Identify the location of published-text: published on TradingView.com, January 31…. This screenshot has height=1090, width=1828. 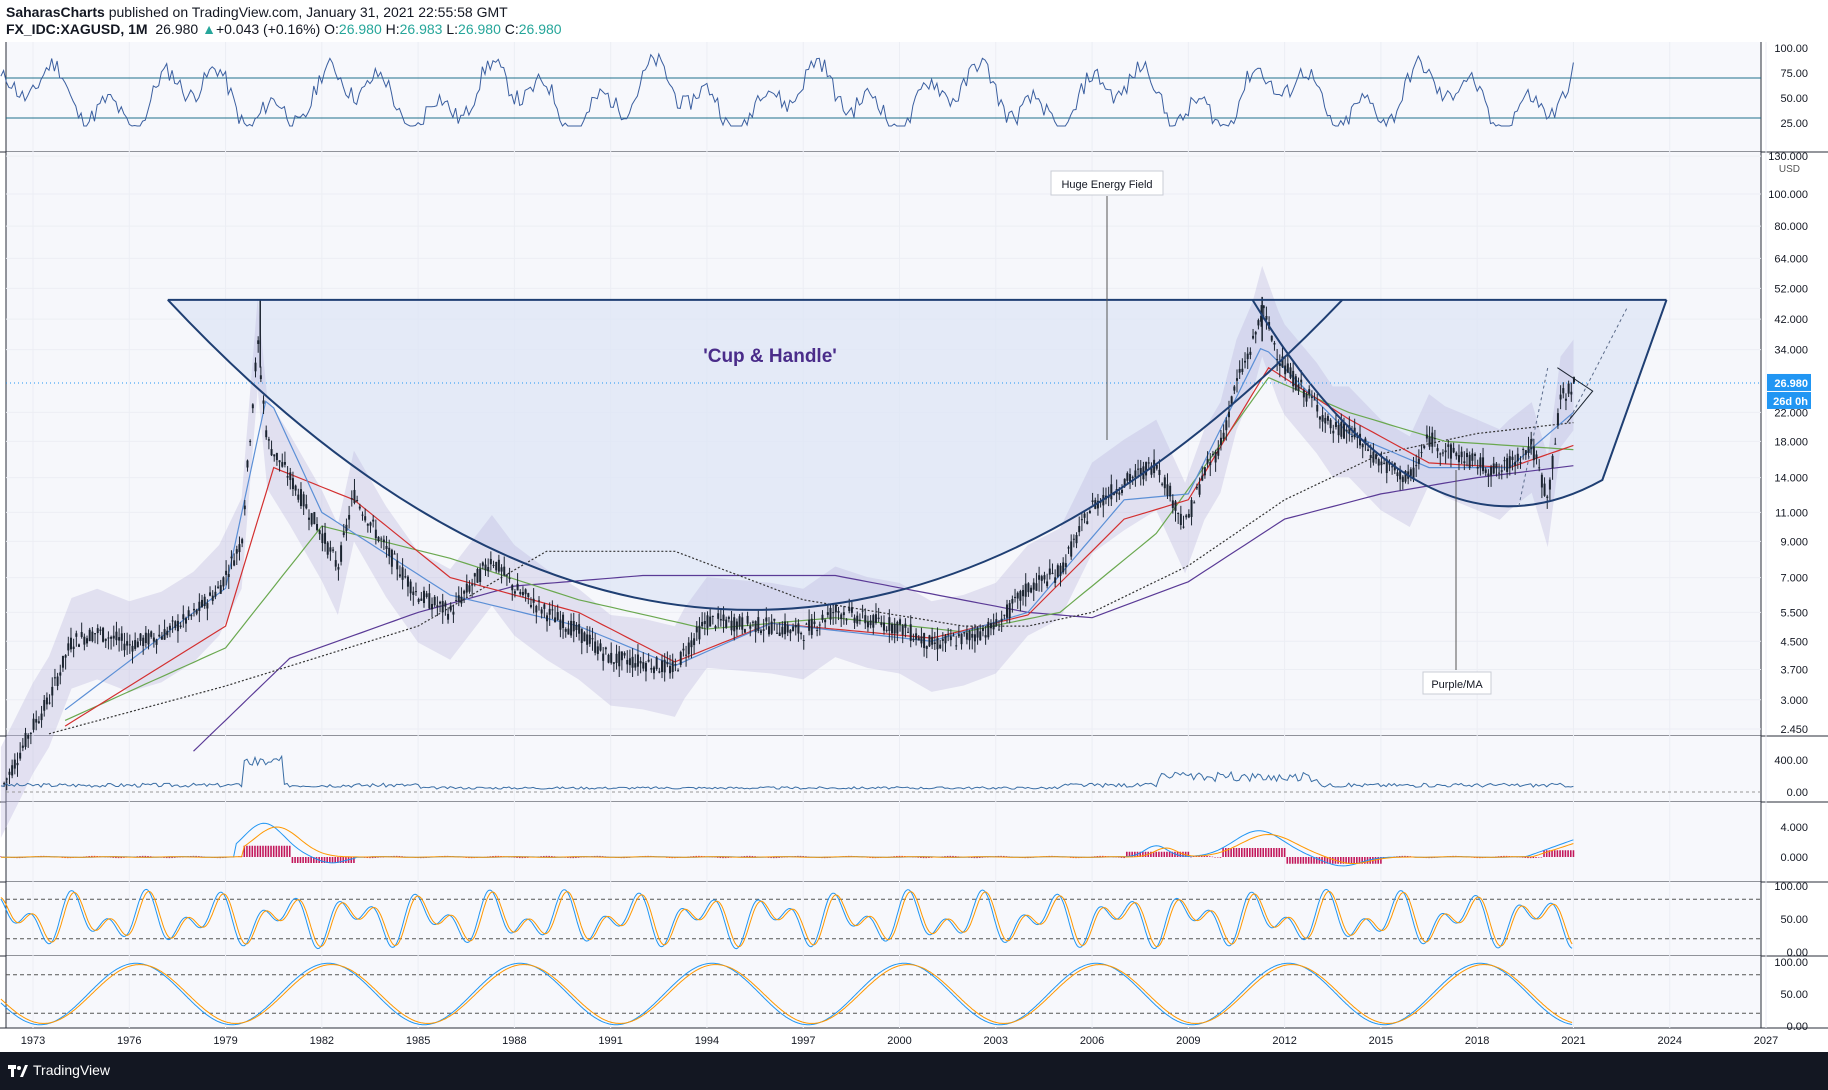
(306, 12).